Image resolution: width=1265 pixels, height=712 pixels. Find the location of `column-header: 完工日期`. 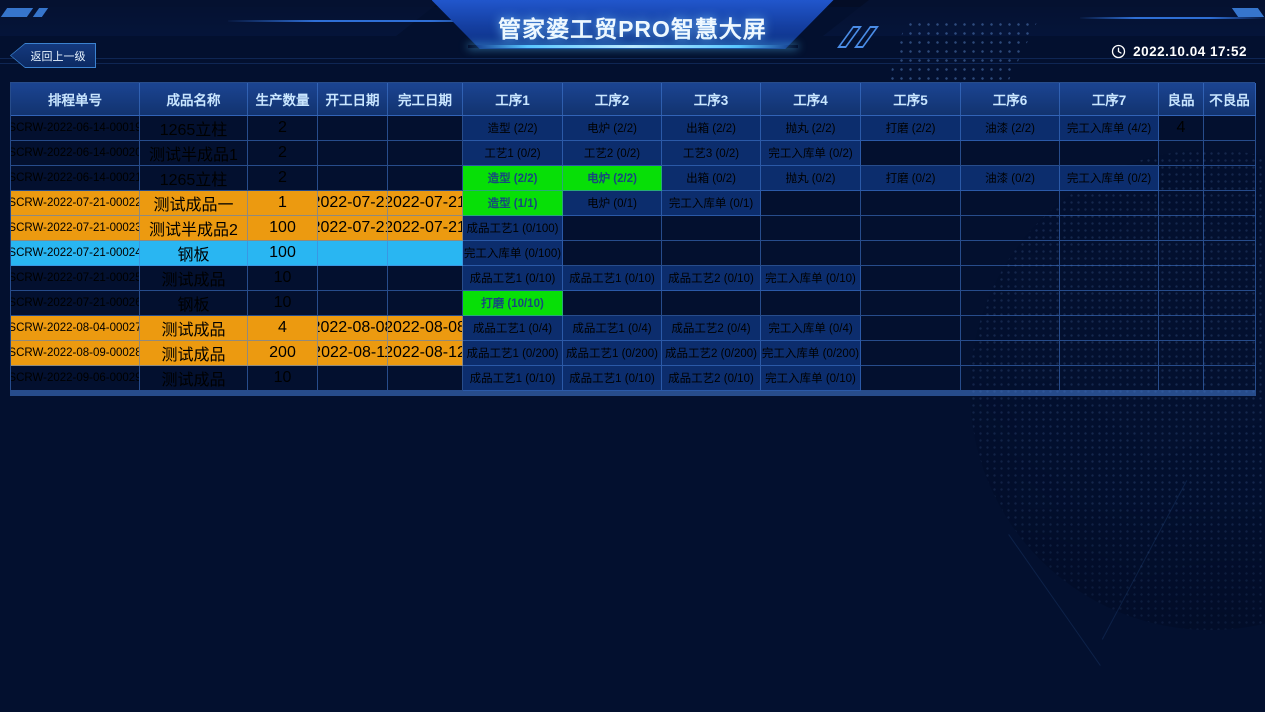

column-header: 完工日期 is located at coordinates (425, 99).